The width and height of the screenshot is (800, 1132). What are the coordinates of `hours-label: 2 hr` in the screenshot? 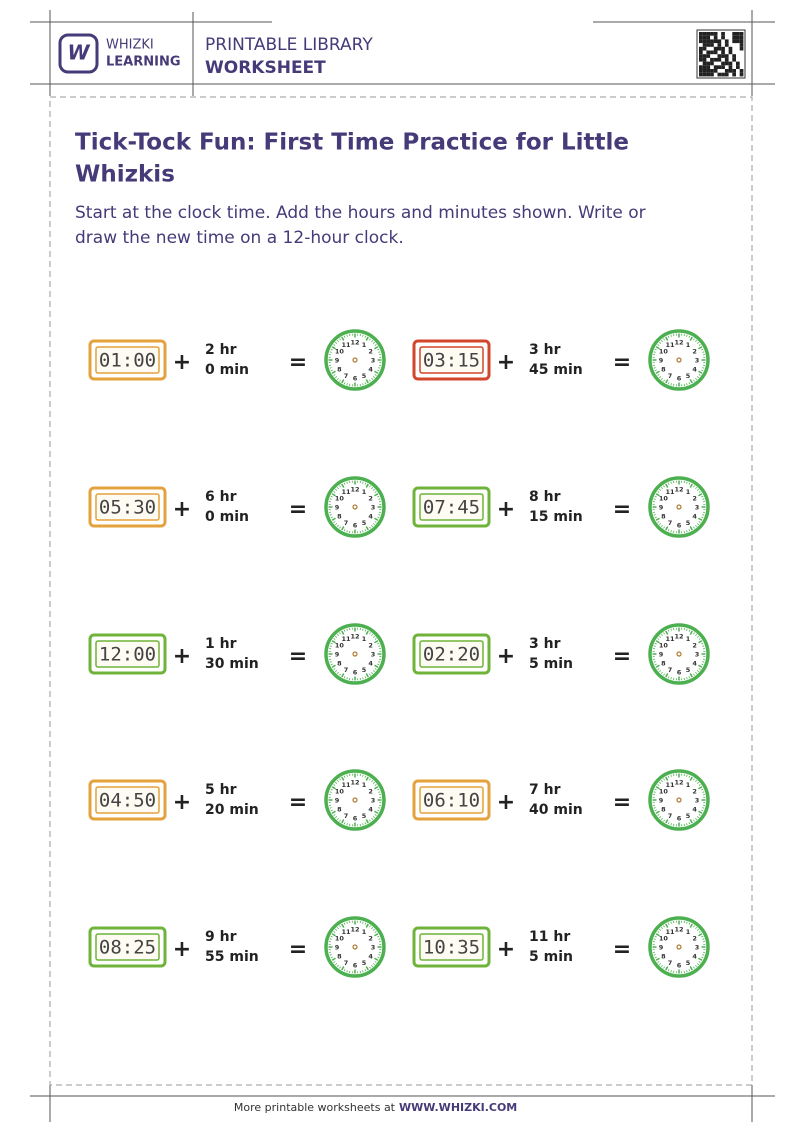 It's located at (221, 350).